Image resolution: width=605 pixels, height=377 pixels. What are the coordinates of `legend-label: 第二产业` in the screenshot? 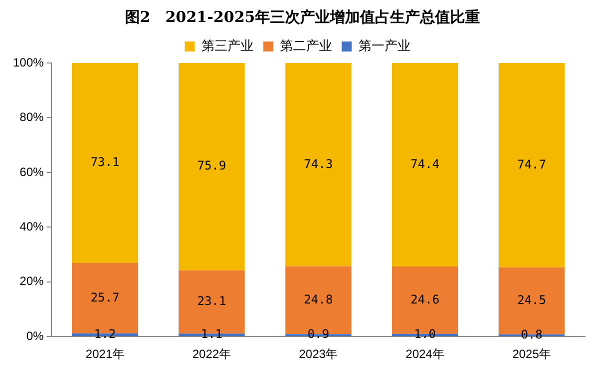 It's located at (306, 46).